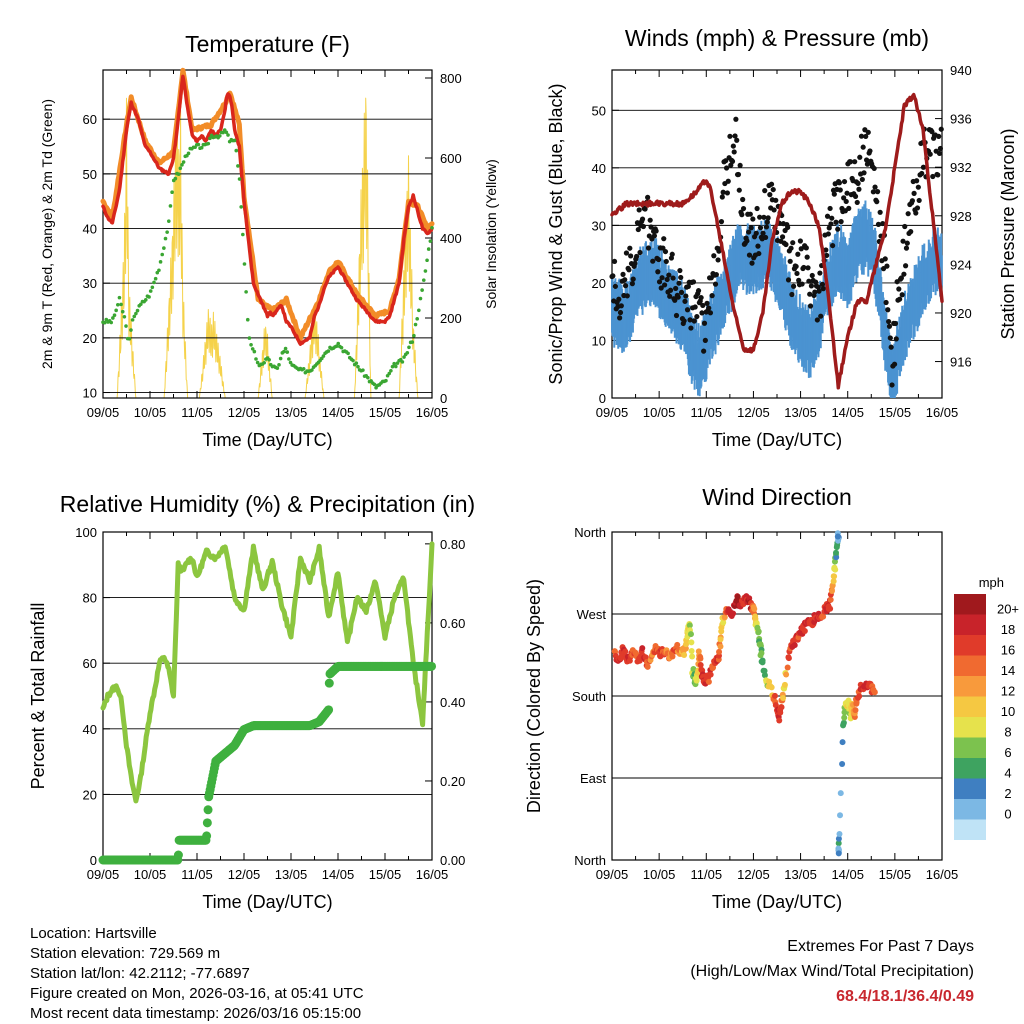  What do you see at coordinates (753, 874) in the screenshot?
I see `x-tick-label: 12/05` at bounding box center [753, 874].